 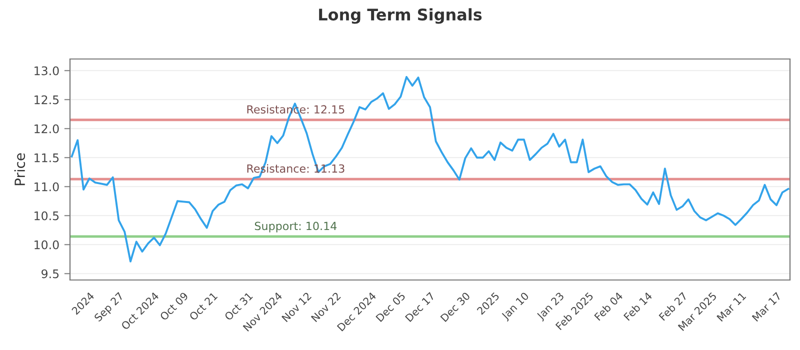 I want to click on x-tick-label: Feb 04, so click(x=609, y=306).